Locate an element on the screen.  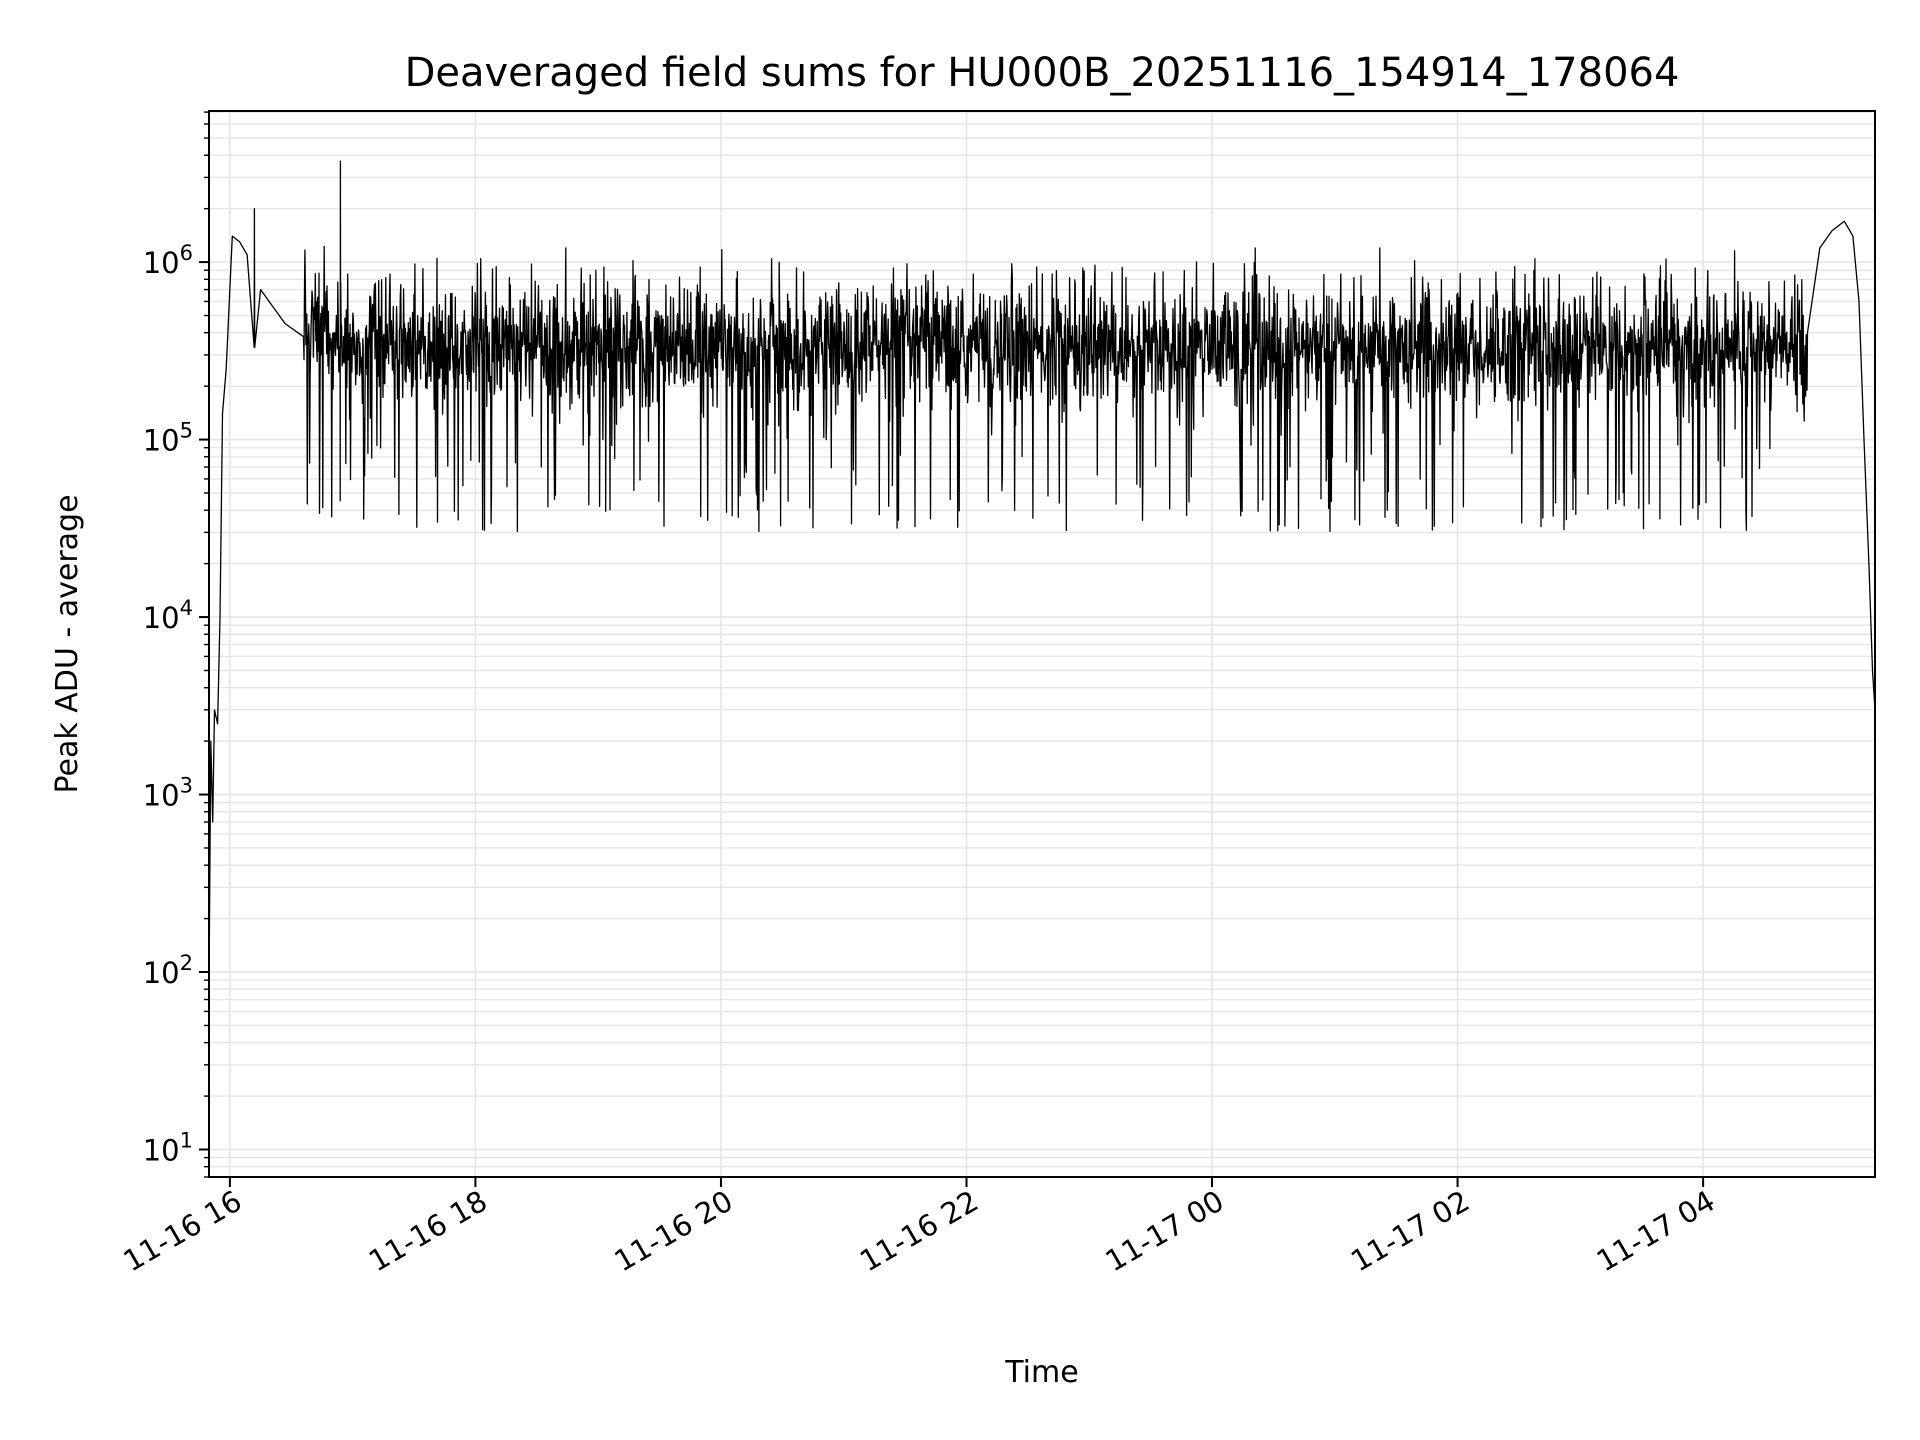
y-axis-label: Peak ADU - average is located at coordinates (67, 643).